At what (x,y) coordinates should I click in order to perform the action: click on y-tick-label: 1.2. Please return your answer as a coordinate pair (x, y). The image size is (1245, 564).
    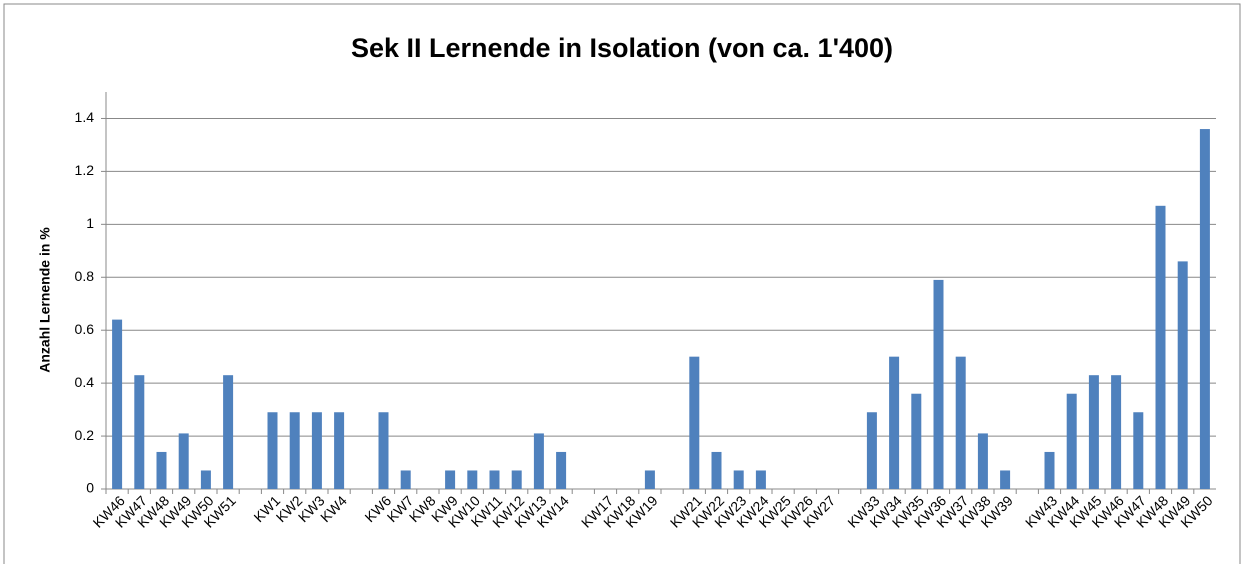
    Looking at the image, I should click on (85, 170).